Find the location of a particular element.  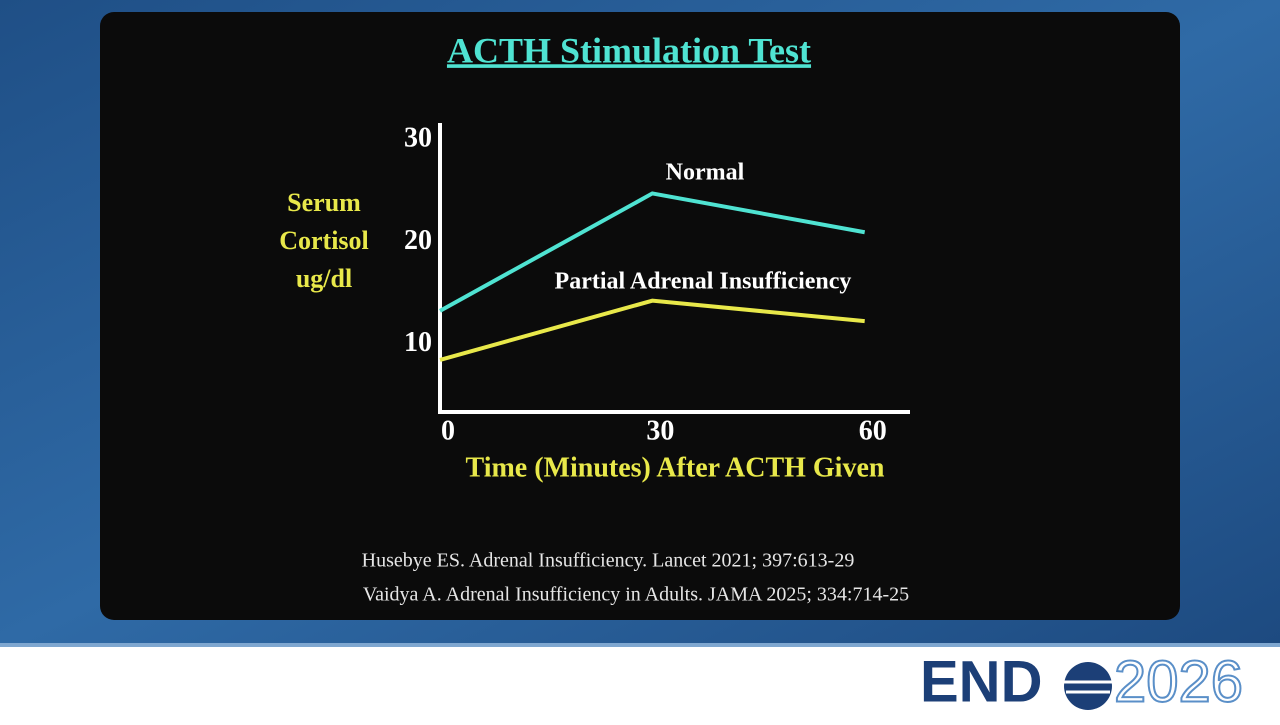

y-axis-label: Serum is located at coordinates (324, 202).